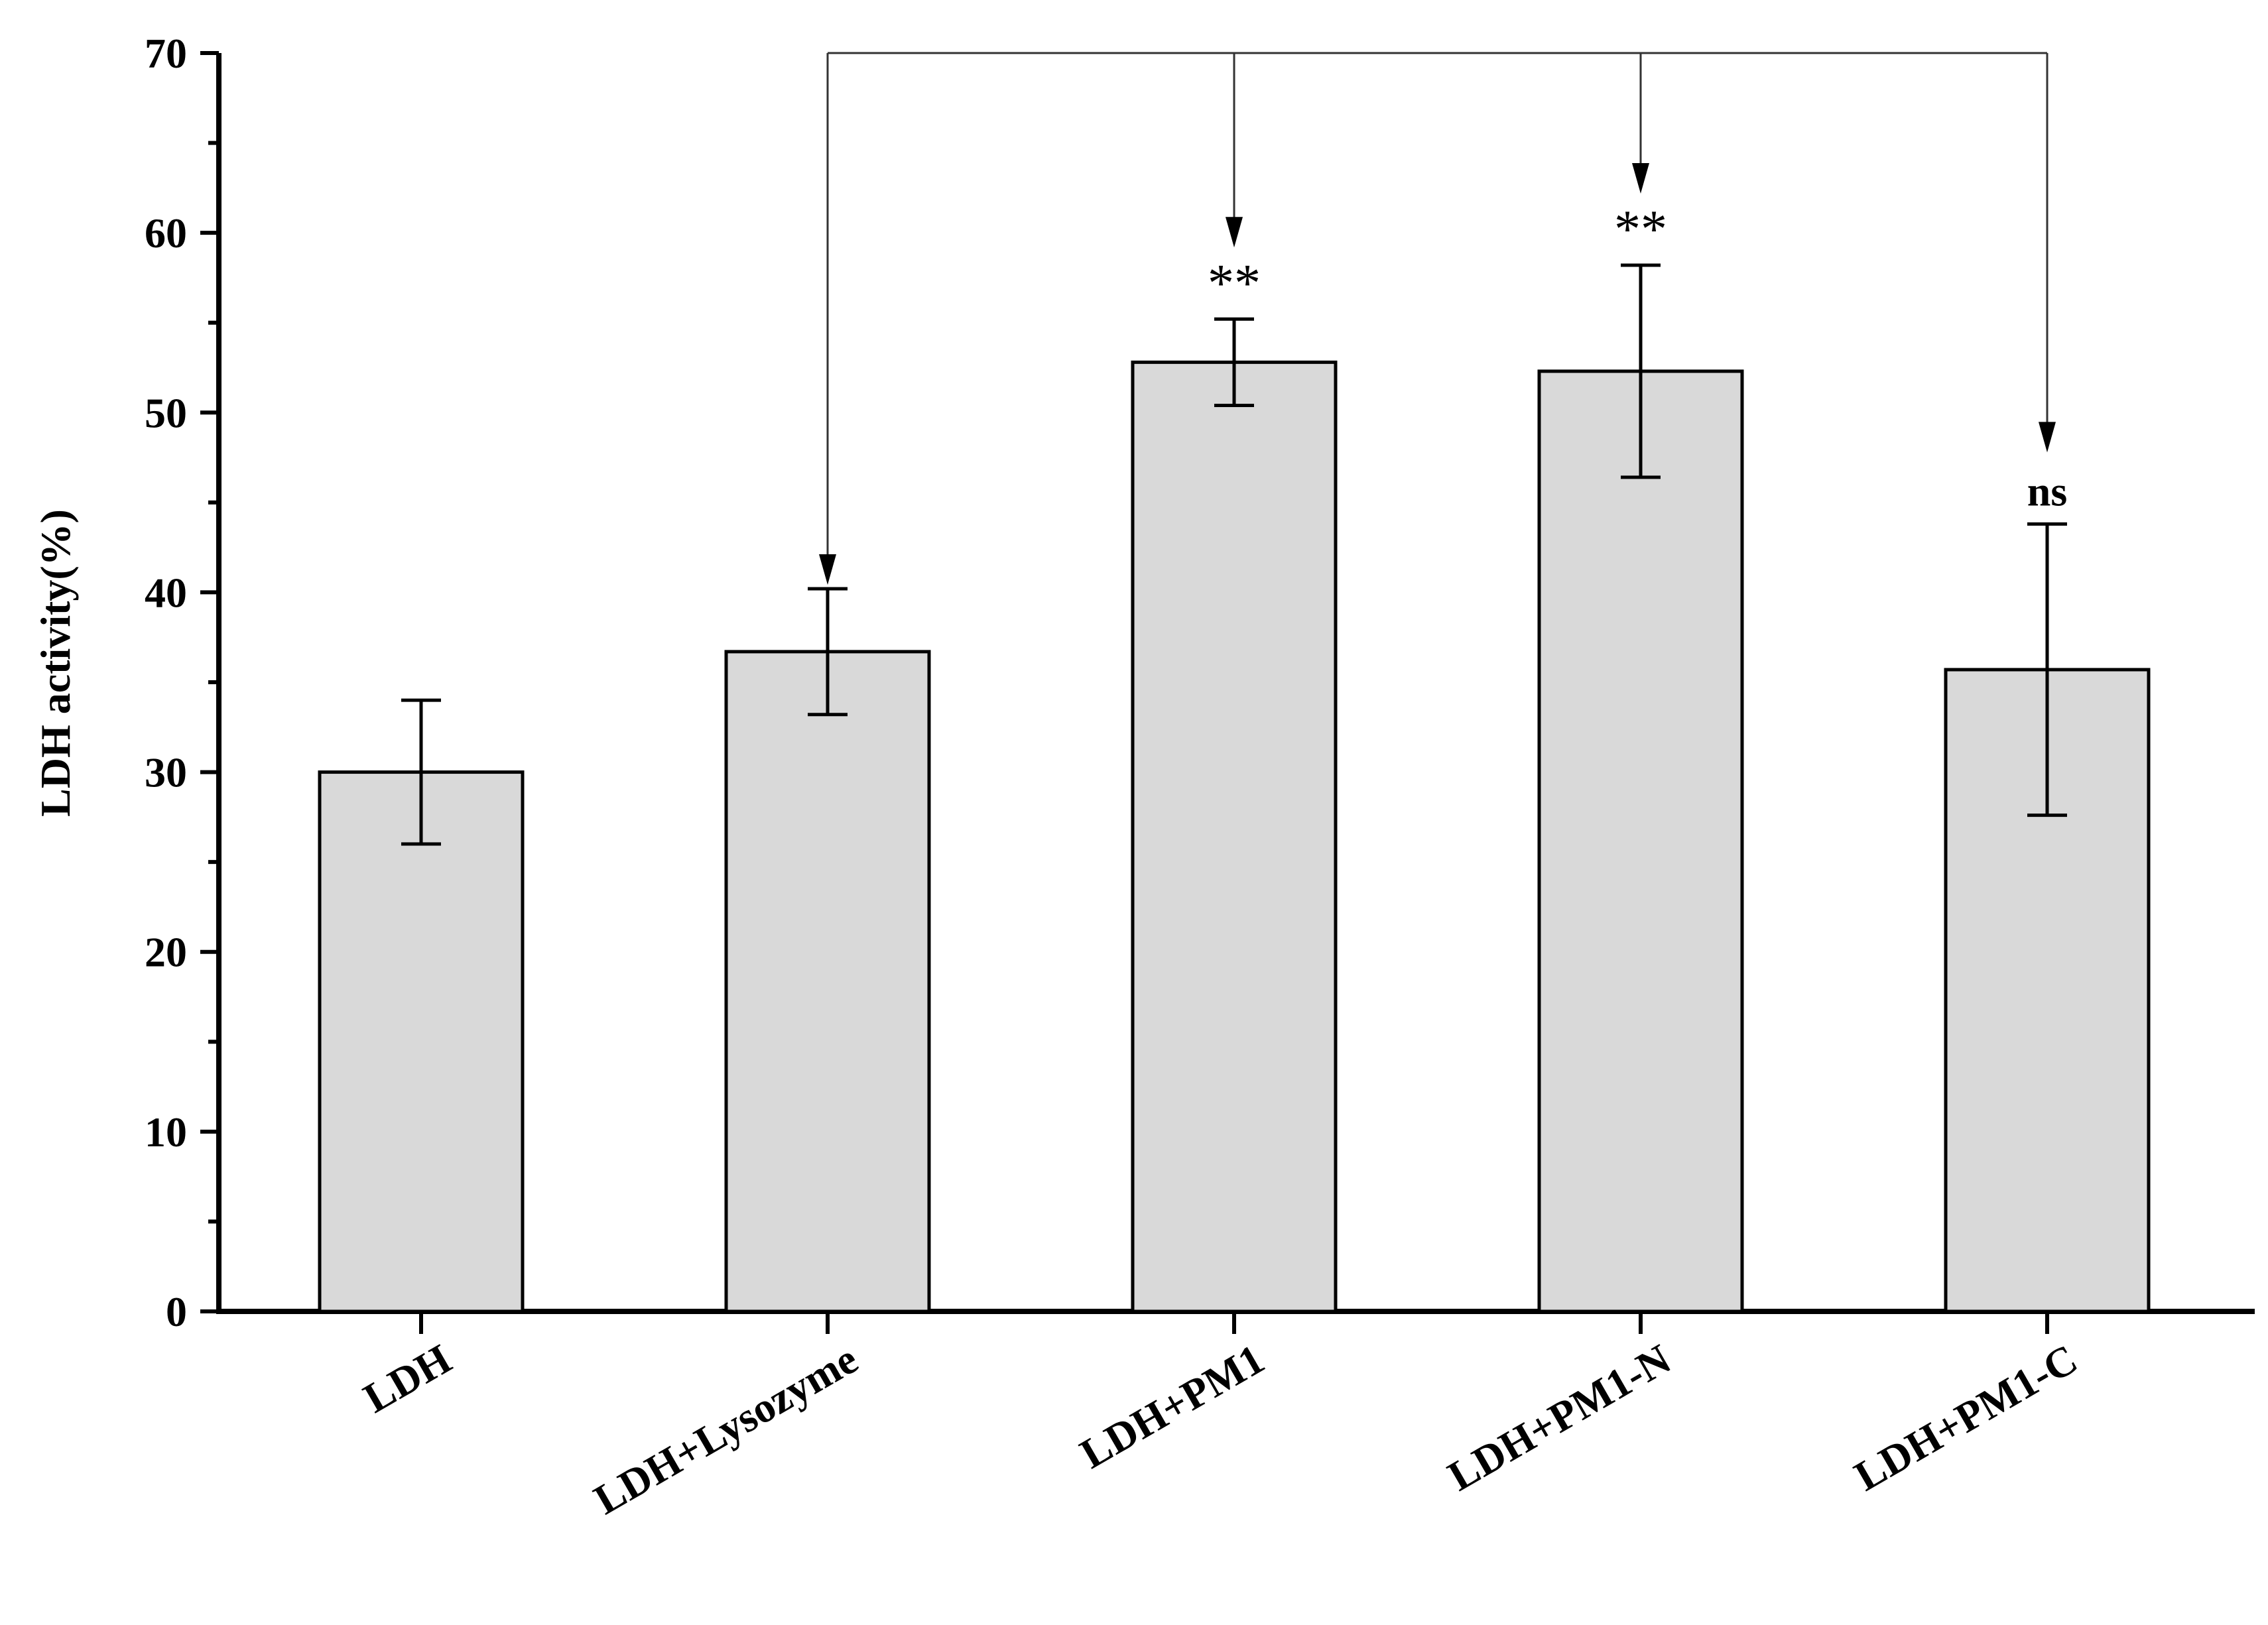  I want to click on x-tick-label: LDH, so click(407, 1379).